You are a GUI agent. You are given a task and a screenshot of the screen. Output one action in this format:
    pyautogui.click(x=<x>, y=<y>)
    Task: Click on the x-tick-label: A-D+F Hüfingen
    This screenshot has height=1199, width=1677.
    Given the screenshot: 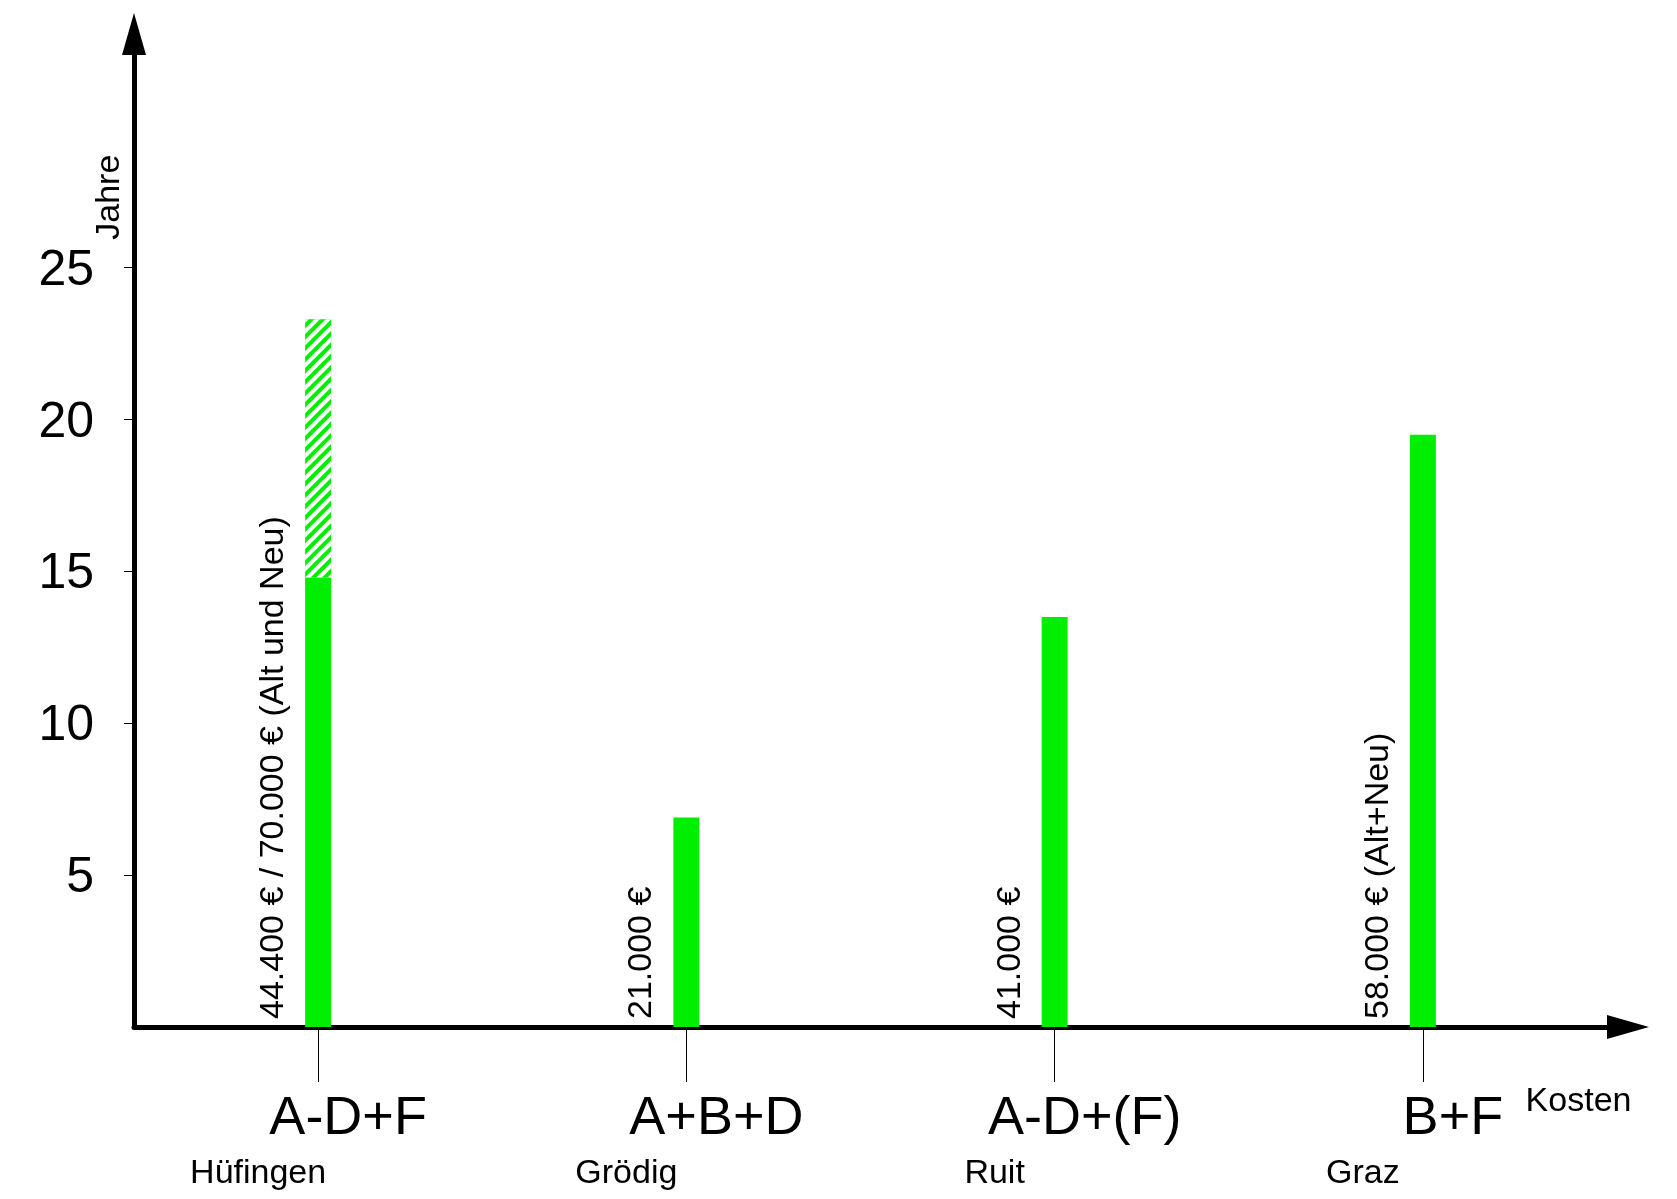 What is the action you would take?
    pyautogui.click(x=308, y=1137)
    